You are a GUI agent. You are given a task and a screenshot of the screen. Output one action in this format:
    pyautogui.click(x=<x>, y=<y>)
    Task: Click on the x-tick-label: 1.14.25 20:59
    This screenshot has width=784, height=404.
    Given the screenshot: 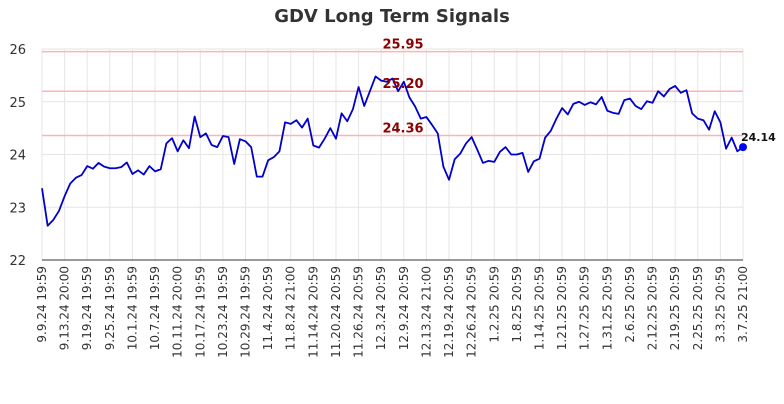 What is the action you would take?
    pyautogui.click(x=539, y=308)
    